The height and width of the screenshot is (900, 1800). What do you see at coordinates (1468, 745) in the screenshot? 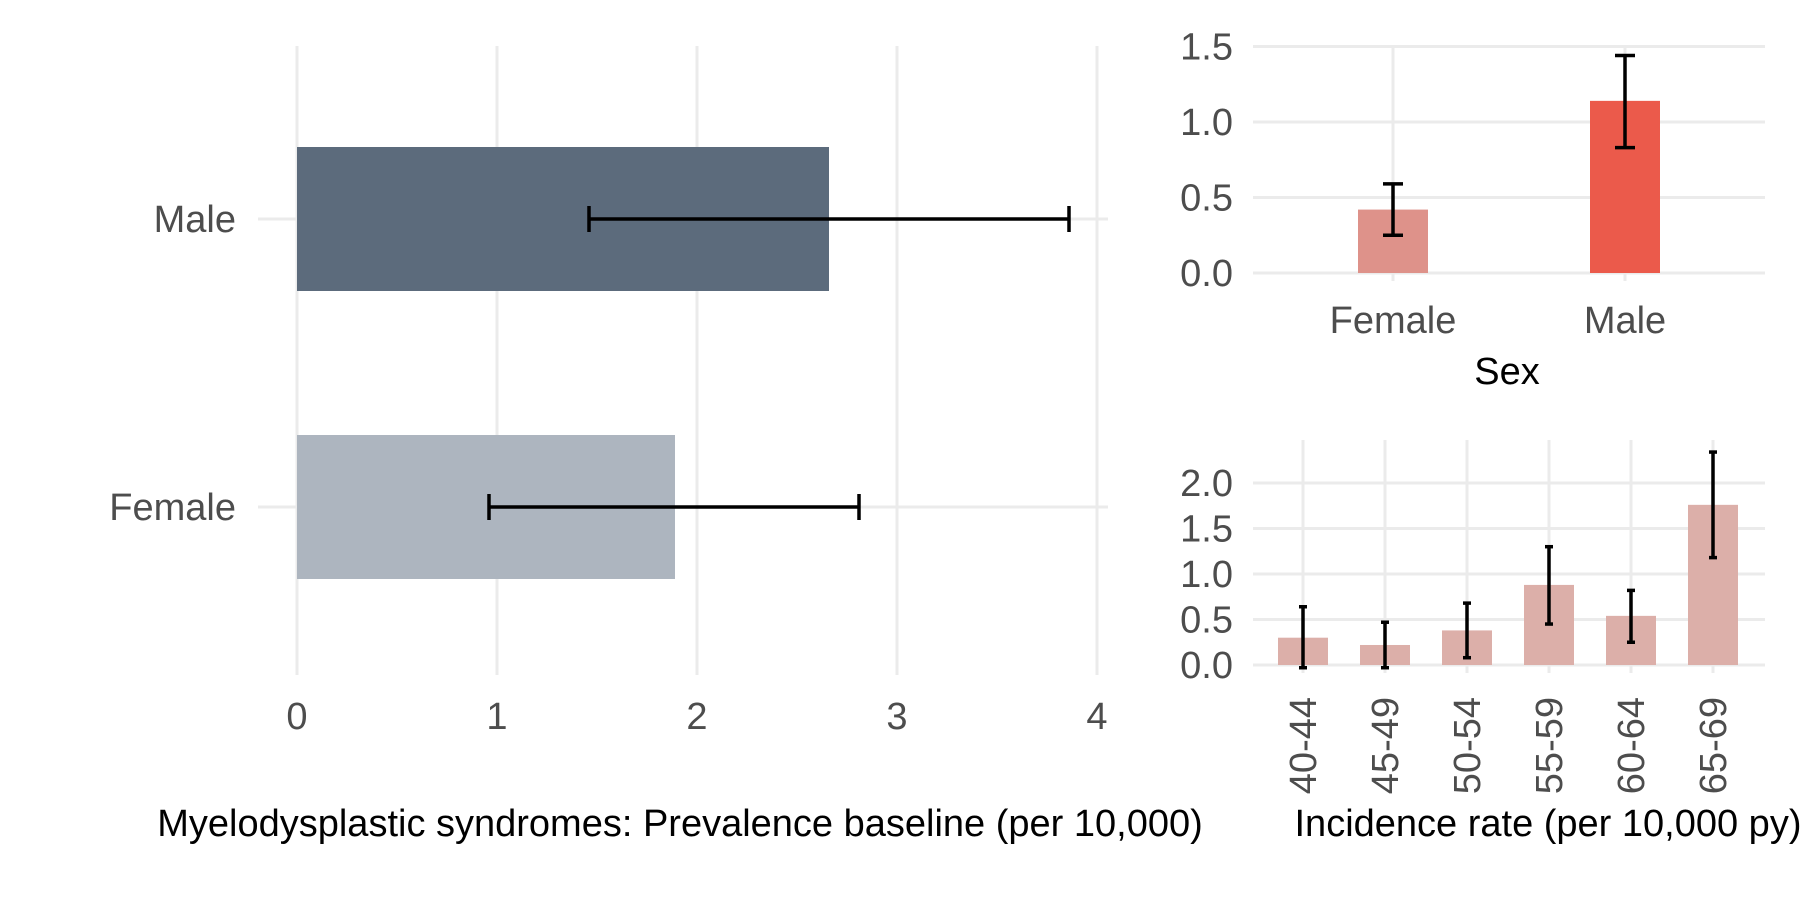
I see `age-x-tick-label: 50-54` at bounding box center [1468, 745].